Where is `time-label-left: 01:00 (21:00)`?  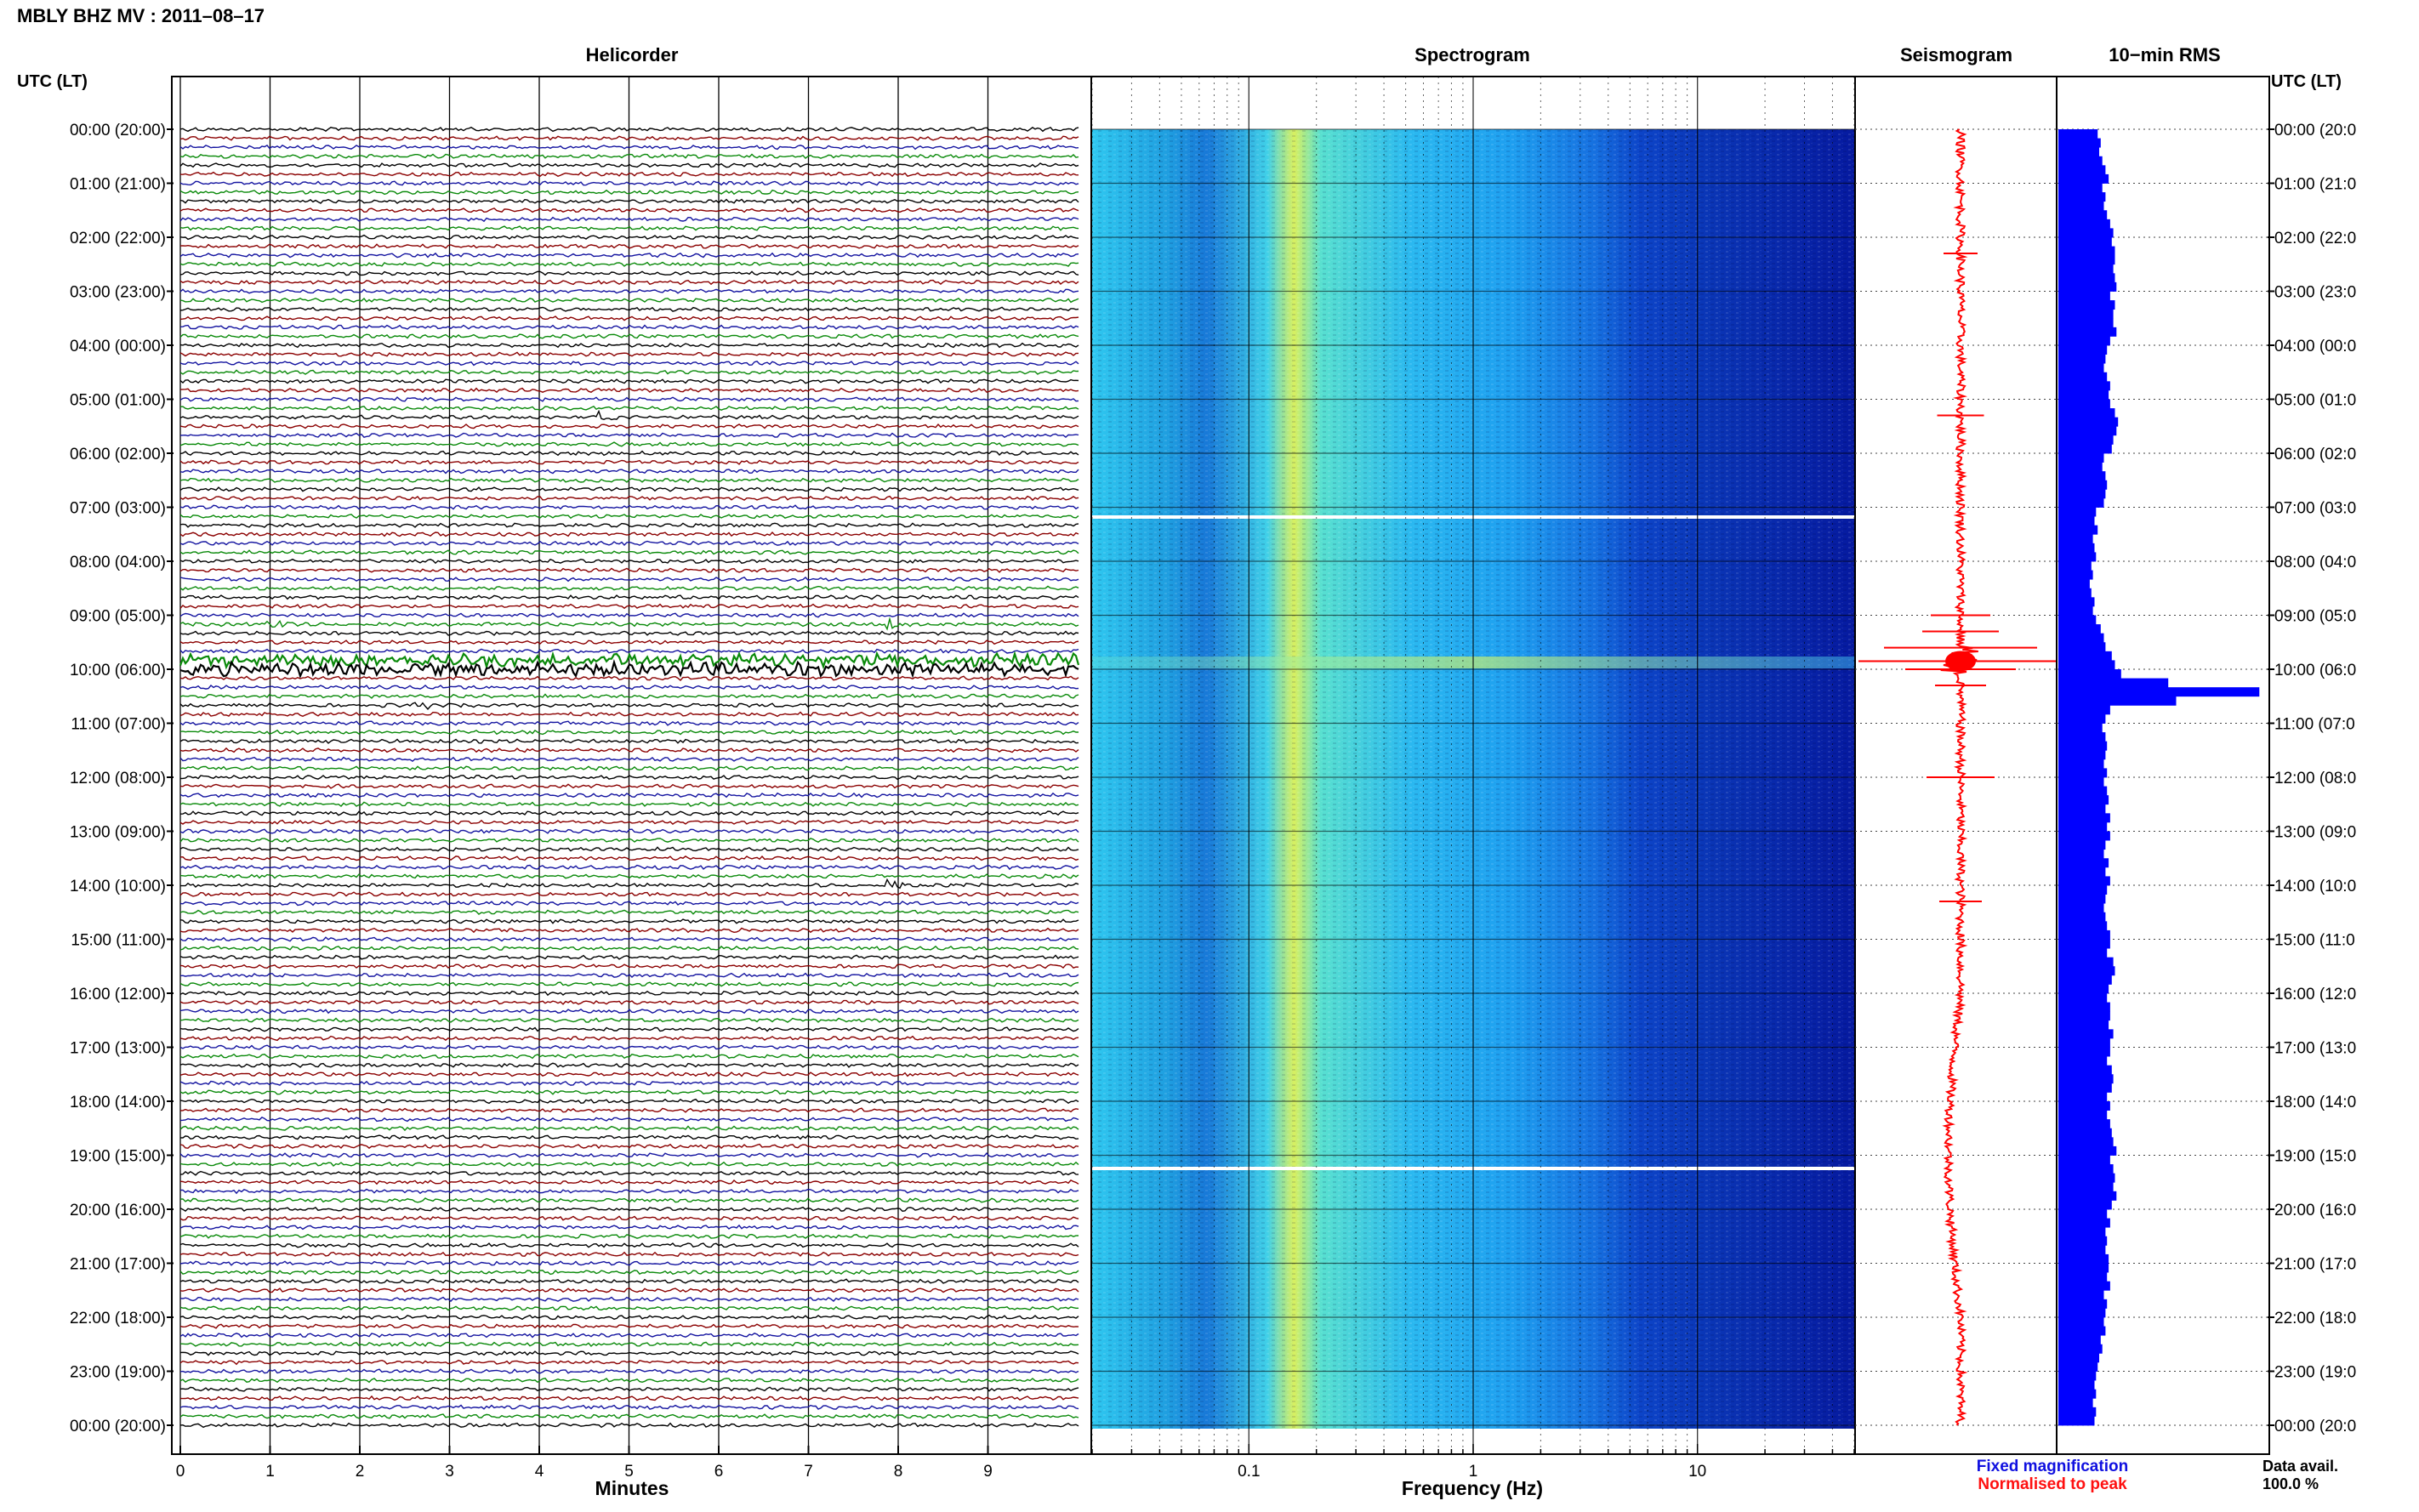
time-label-left: 01:00 (21:00) is located at coordinates (118, 185).